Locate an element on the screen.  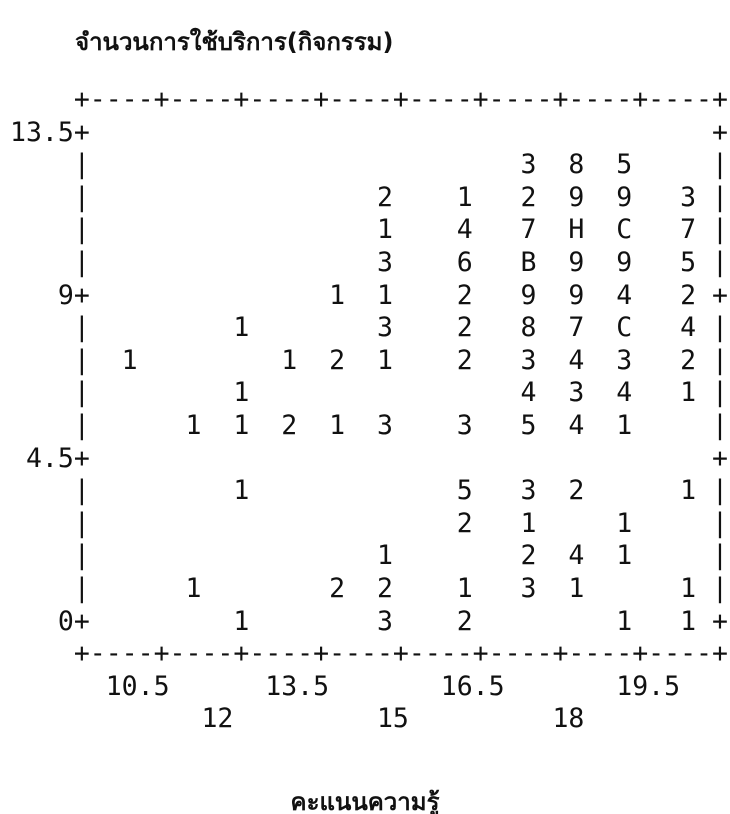
plot-line: | 1 4 3 4 1 | is located at coordinates (369, 393).